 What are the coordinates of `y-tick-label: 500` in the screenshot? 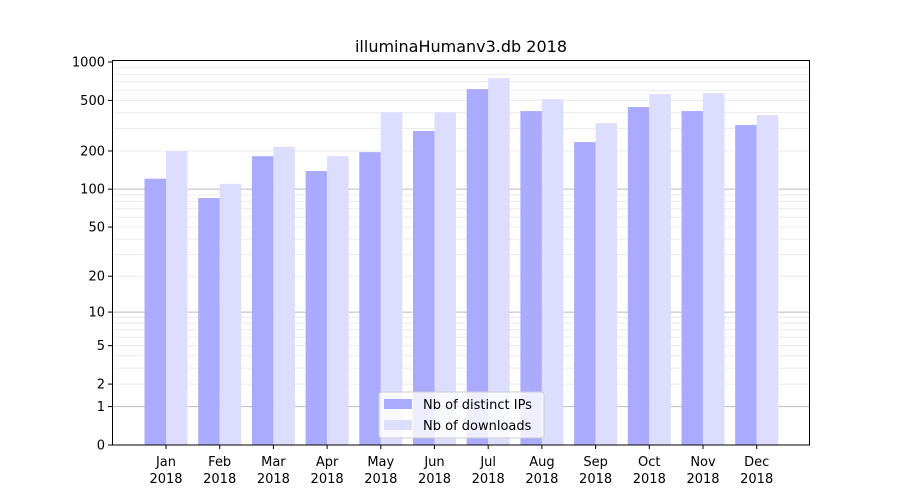 It's located at (92, 101).